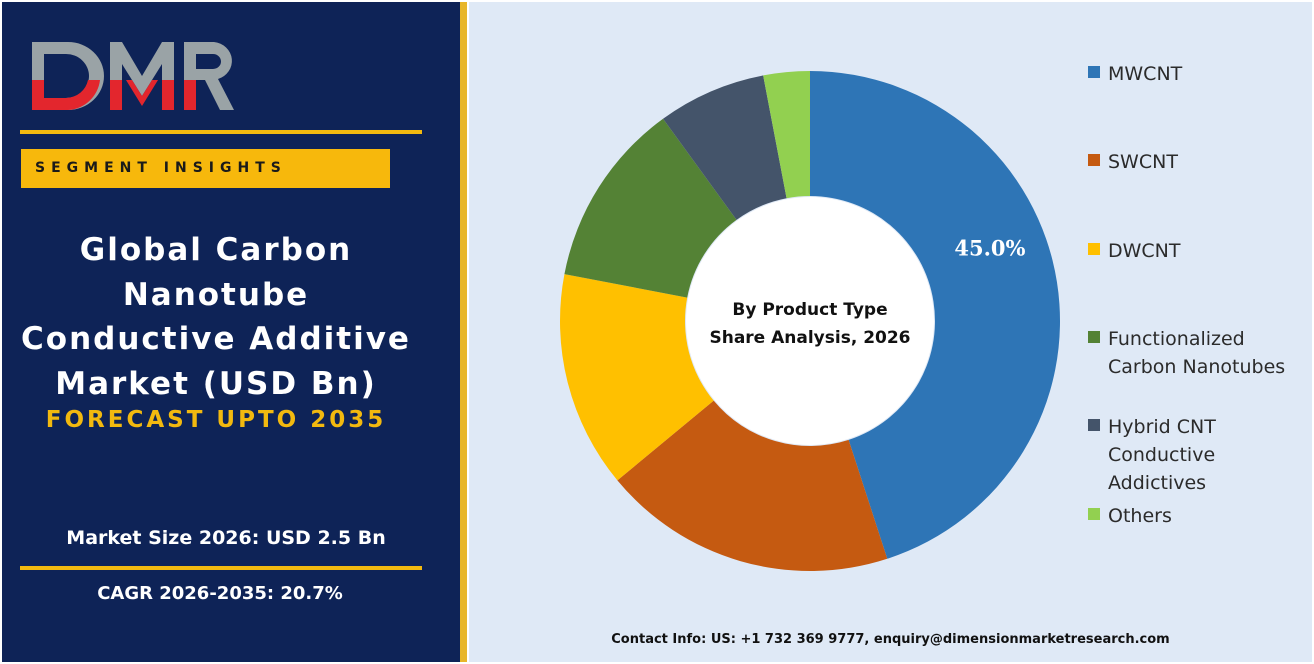  What do you see at coordinates (935, 315) in the screenshot?
I see `slice-mwcnt` at bounding box center [935, 315].